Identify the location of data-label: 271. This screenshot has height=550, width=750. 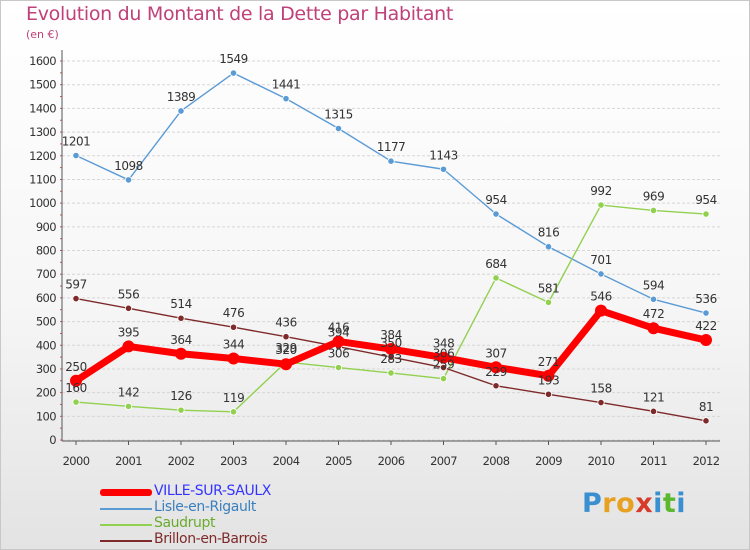
(548, 362).